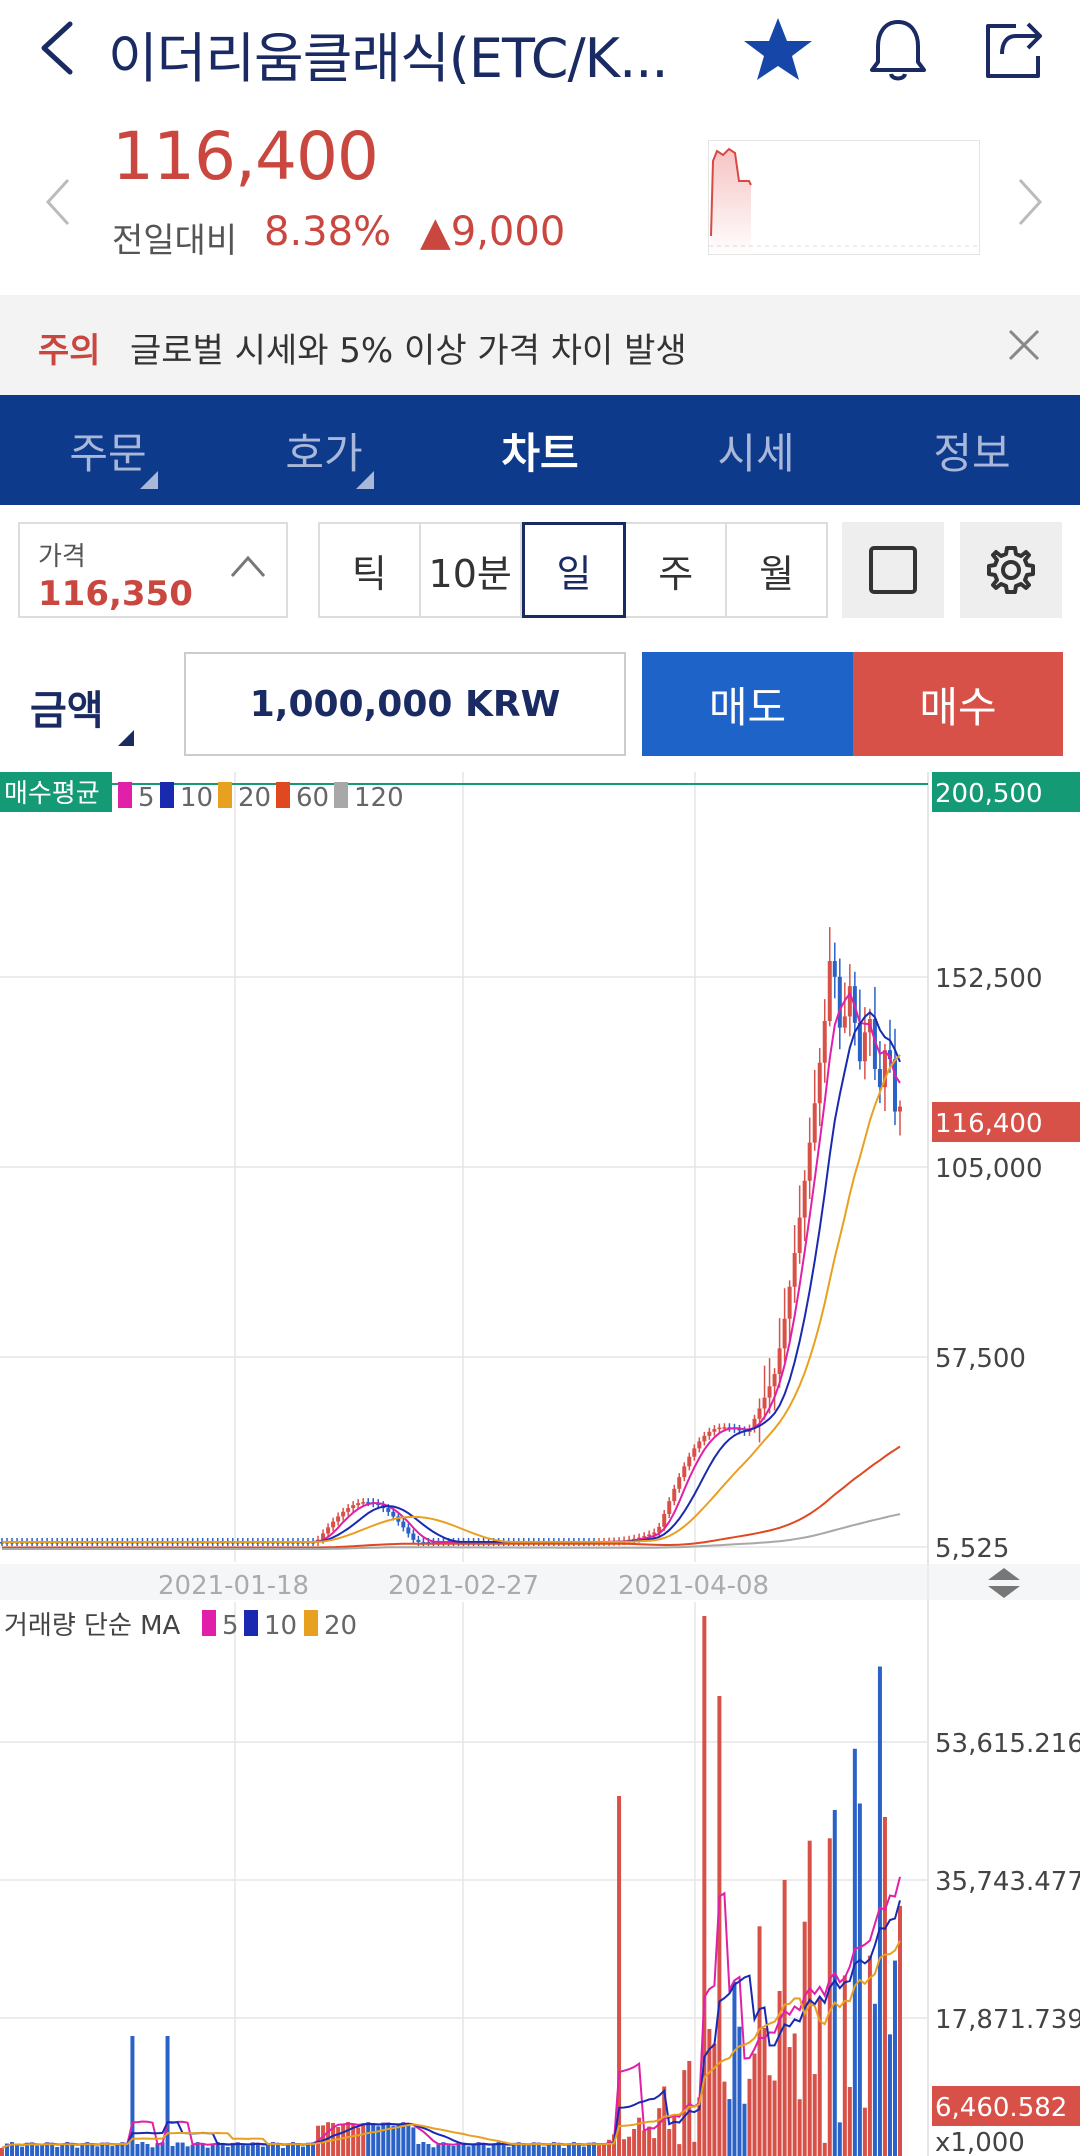 The height and width of the screenshot is (2156, 1080). Describe the element at coordinates (379, 798) in the screenshot. I see `legend-label: 120` at that location.